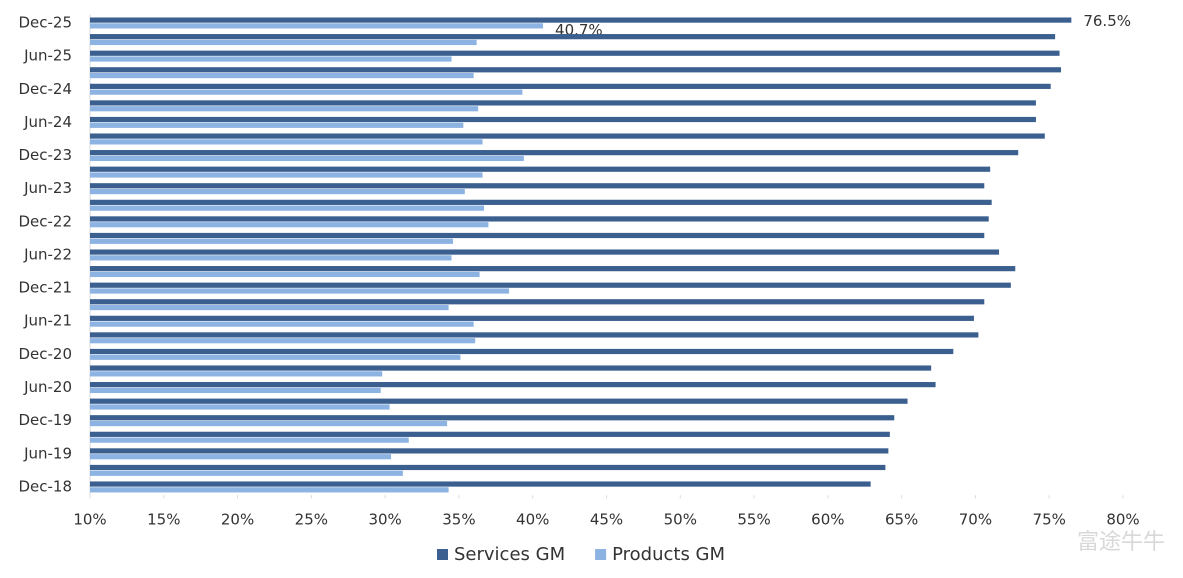  What do you see at coordinates (47, 321) in the screenshot?
I see `y-tick-label: Jun-21` at bounding box center [47, 321].